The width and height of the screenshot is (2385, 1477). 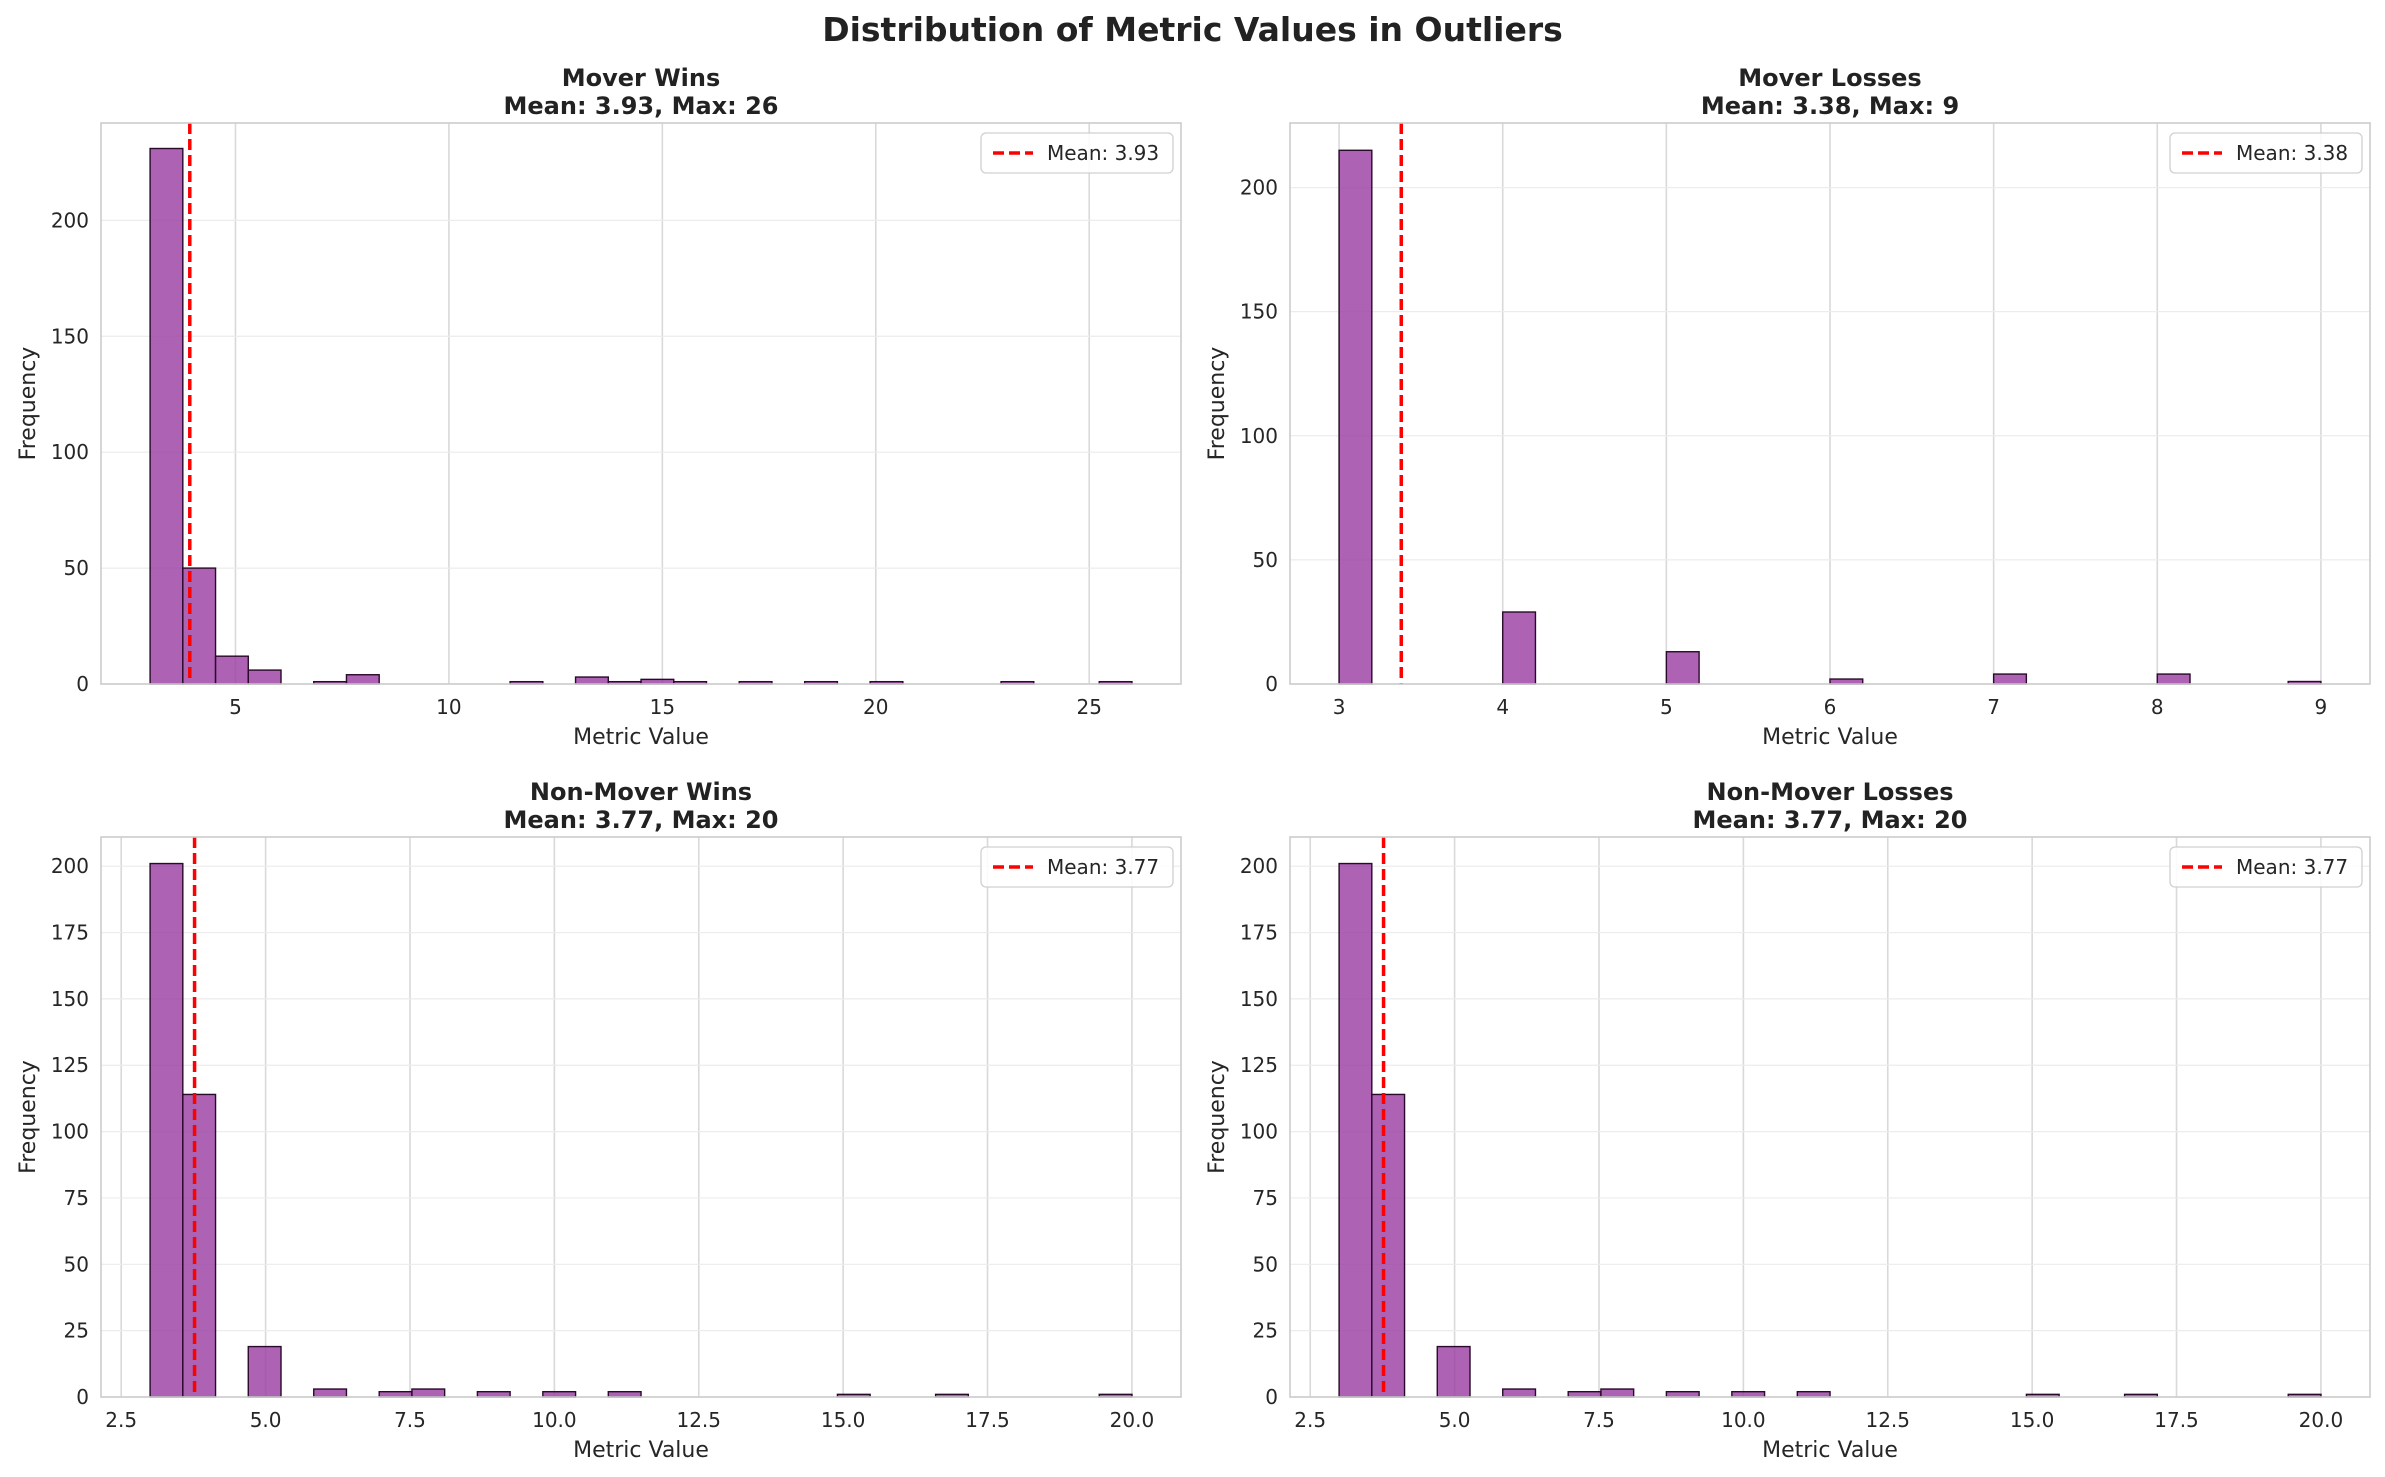 What do you see at coordinates (235, 707) in the screenshot?
I see `x-tick-label: 5` at bounding box center [235, 707].